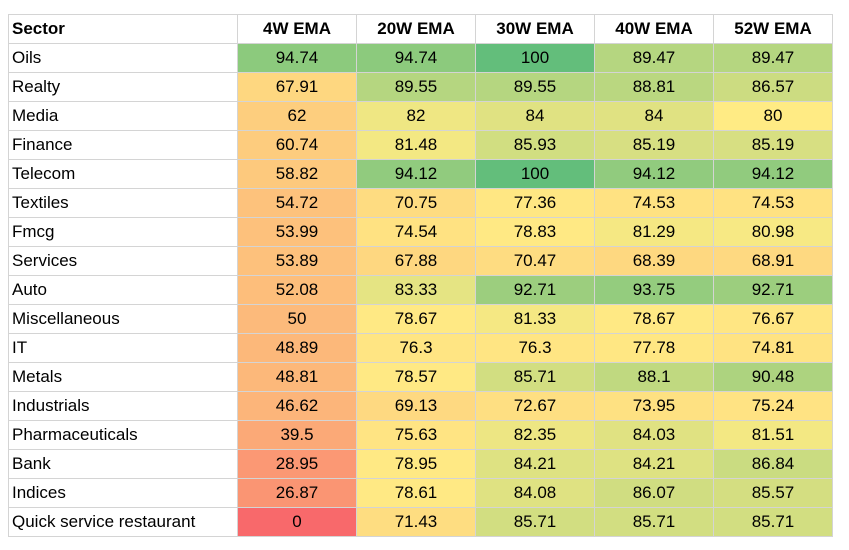  What do you see at coordinates (416, 87) in the screenshot?
I see `heatmap-cell: 89.55` at bounding box center [416, 87].